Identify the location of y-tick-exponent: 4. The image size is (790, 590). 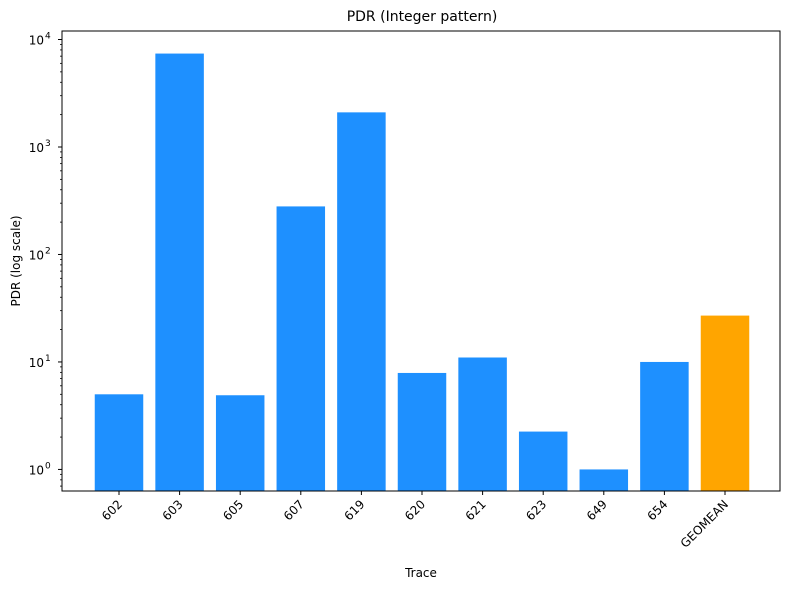
(48, 37).